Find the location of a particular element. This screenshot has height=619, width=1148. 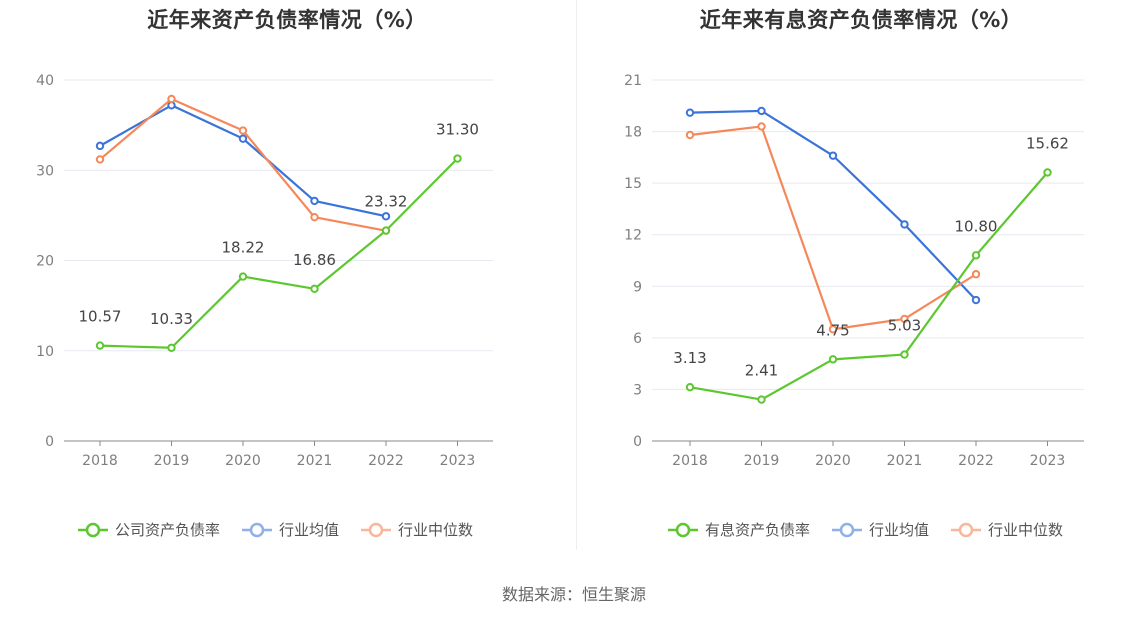

y-tick-label: 40 is located at coordinates (45, 81).